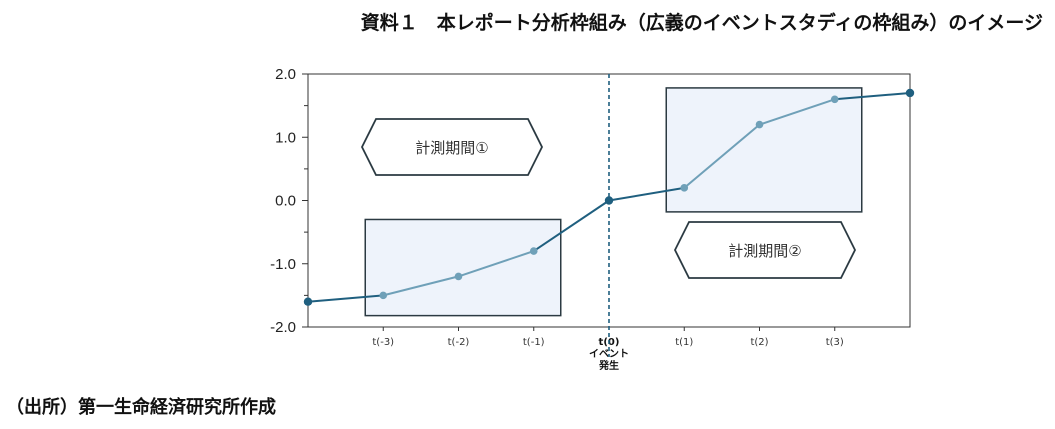 Image resolution: width=1055 pixels, height=429 pixels. What do you see at coordinates (285, 201) in the screenshot?
I see `y-tick-label: 0.0` at bounding box center [285, 201].